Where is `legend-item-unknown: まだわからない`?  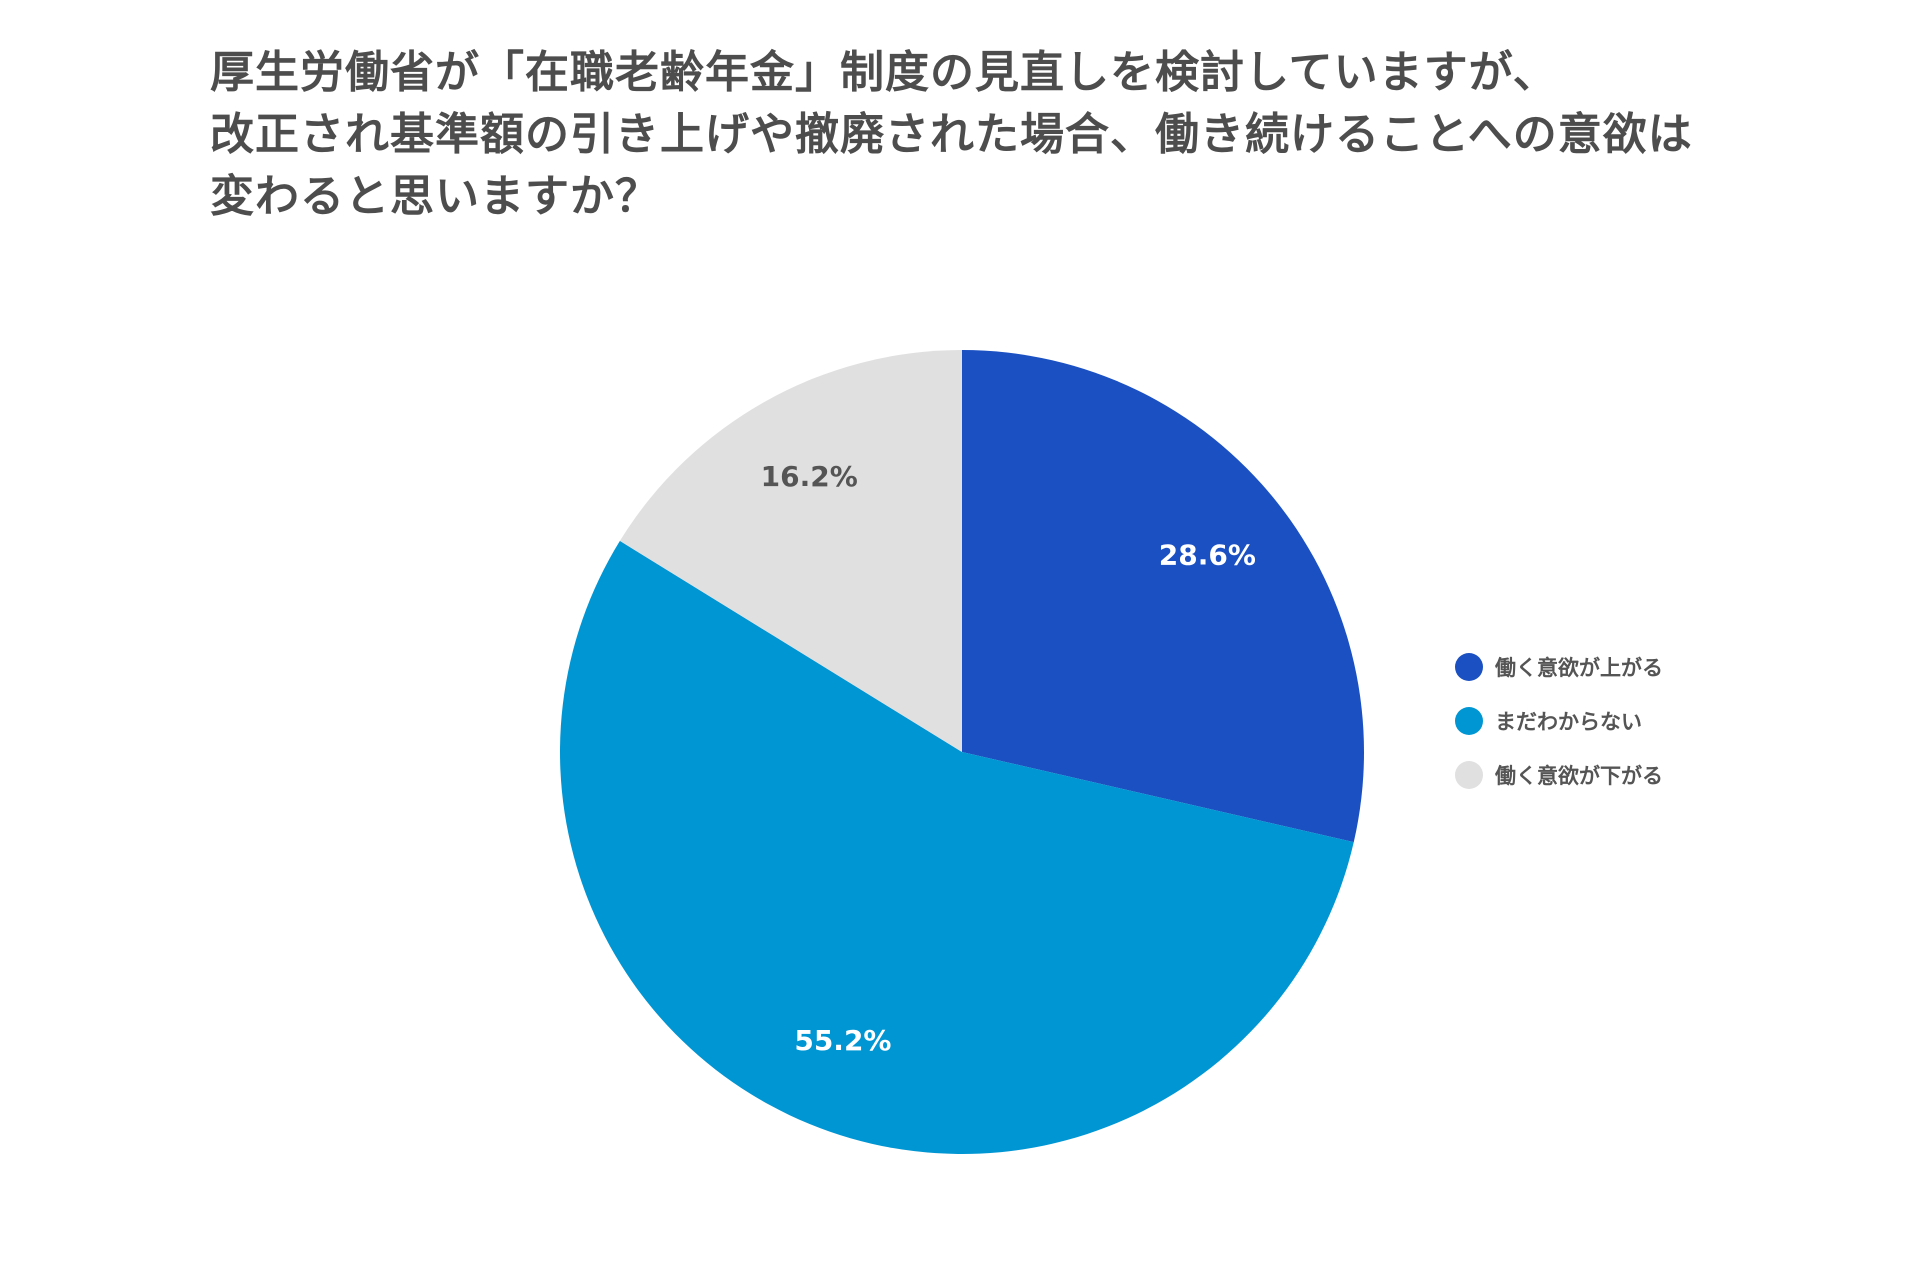 legend-item-unknown: まだわからない is located at coordinates (1559, 721).